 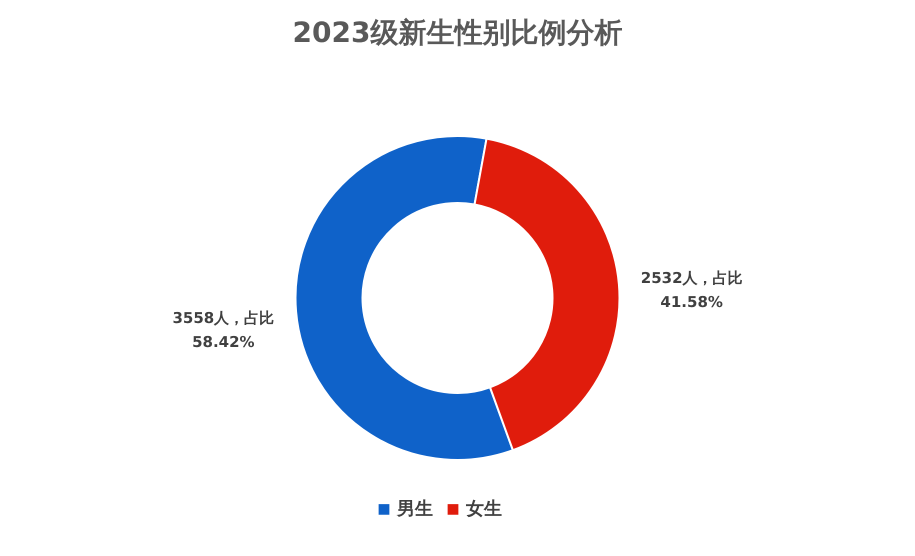 What do you see at coordinates (223, 329) in the screenshot?
I see `data-label: 3558人，占比 58.42%` at bounding box center [223, 329].